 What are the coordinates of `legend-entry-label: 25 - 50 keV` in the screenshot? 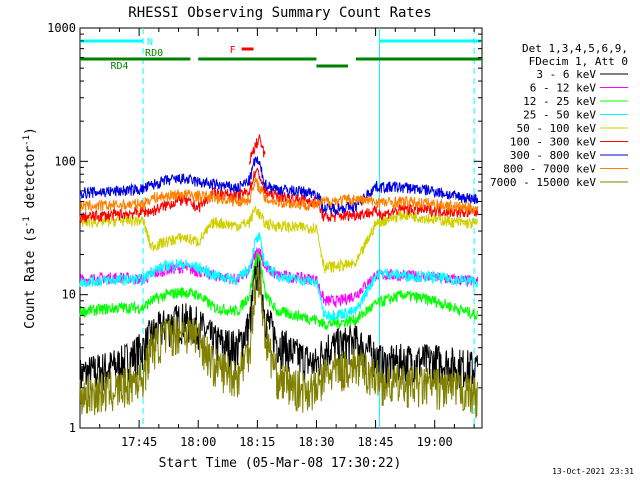 It's located at (559, 115).